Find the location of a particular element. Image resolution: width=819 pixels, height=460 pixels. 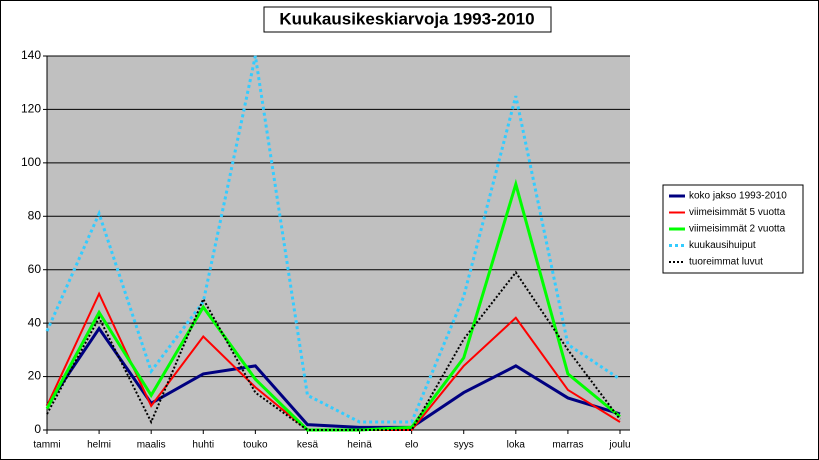

x-tick-label: touko is located at coordinates (255, 445).